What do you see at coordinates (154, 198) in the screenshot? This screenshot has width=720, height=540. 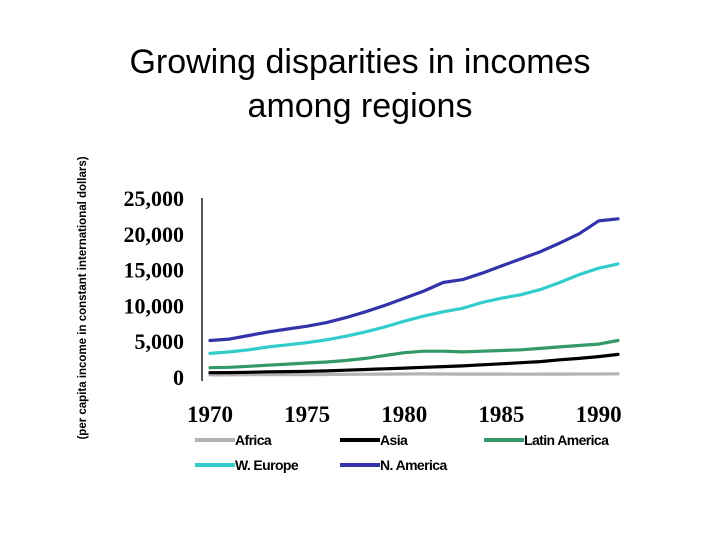 I see `y-tick-label: 25,000` at bounding box center [154, 198].